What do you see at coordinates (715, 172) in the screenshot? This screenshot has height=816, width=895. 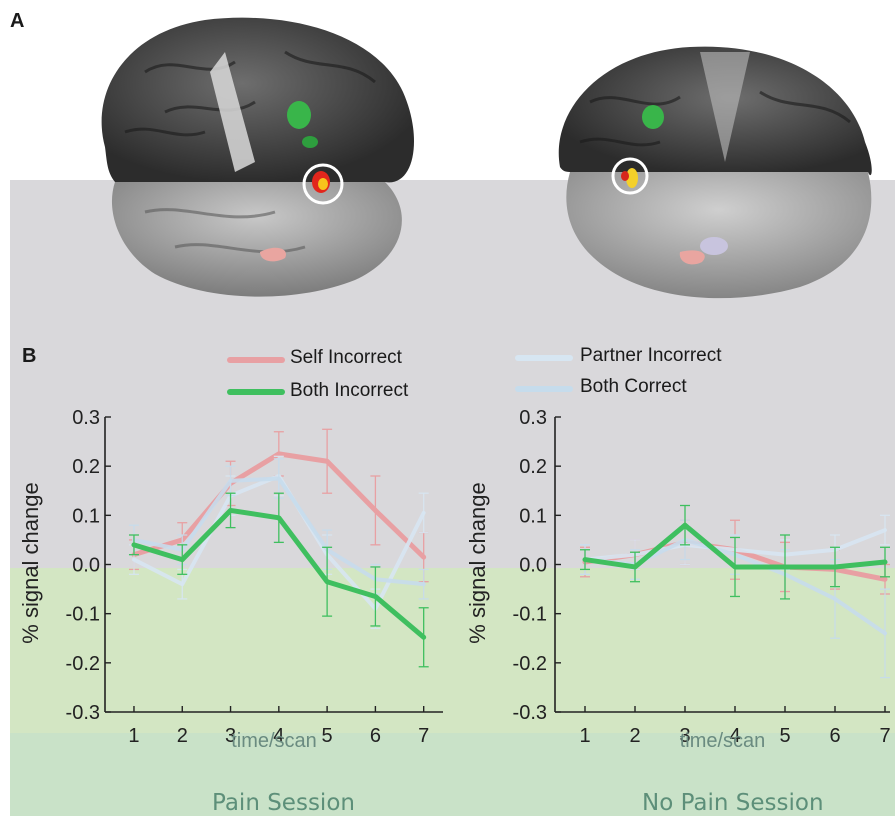 I see `brain-render-right` at bounding box center [715, 172].